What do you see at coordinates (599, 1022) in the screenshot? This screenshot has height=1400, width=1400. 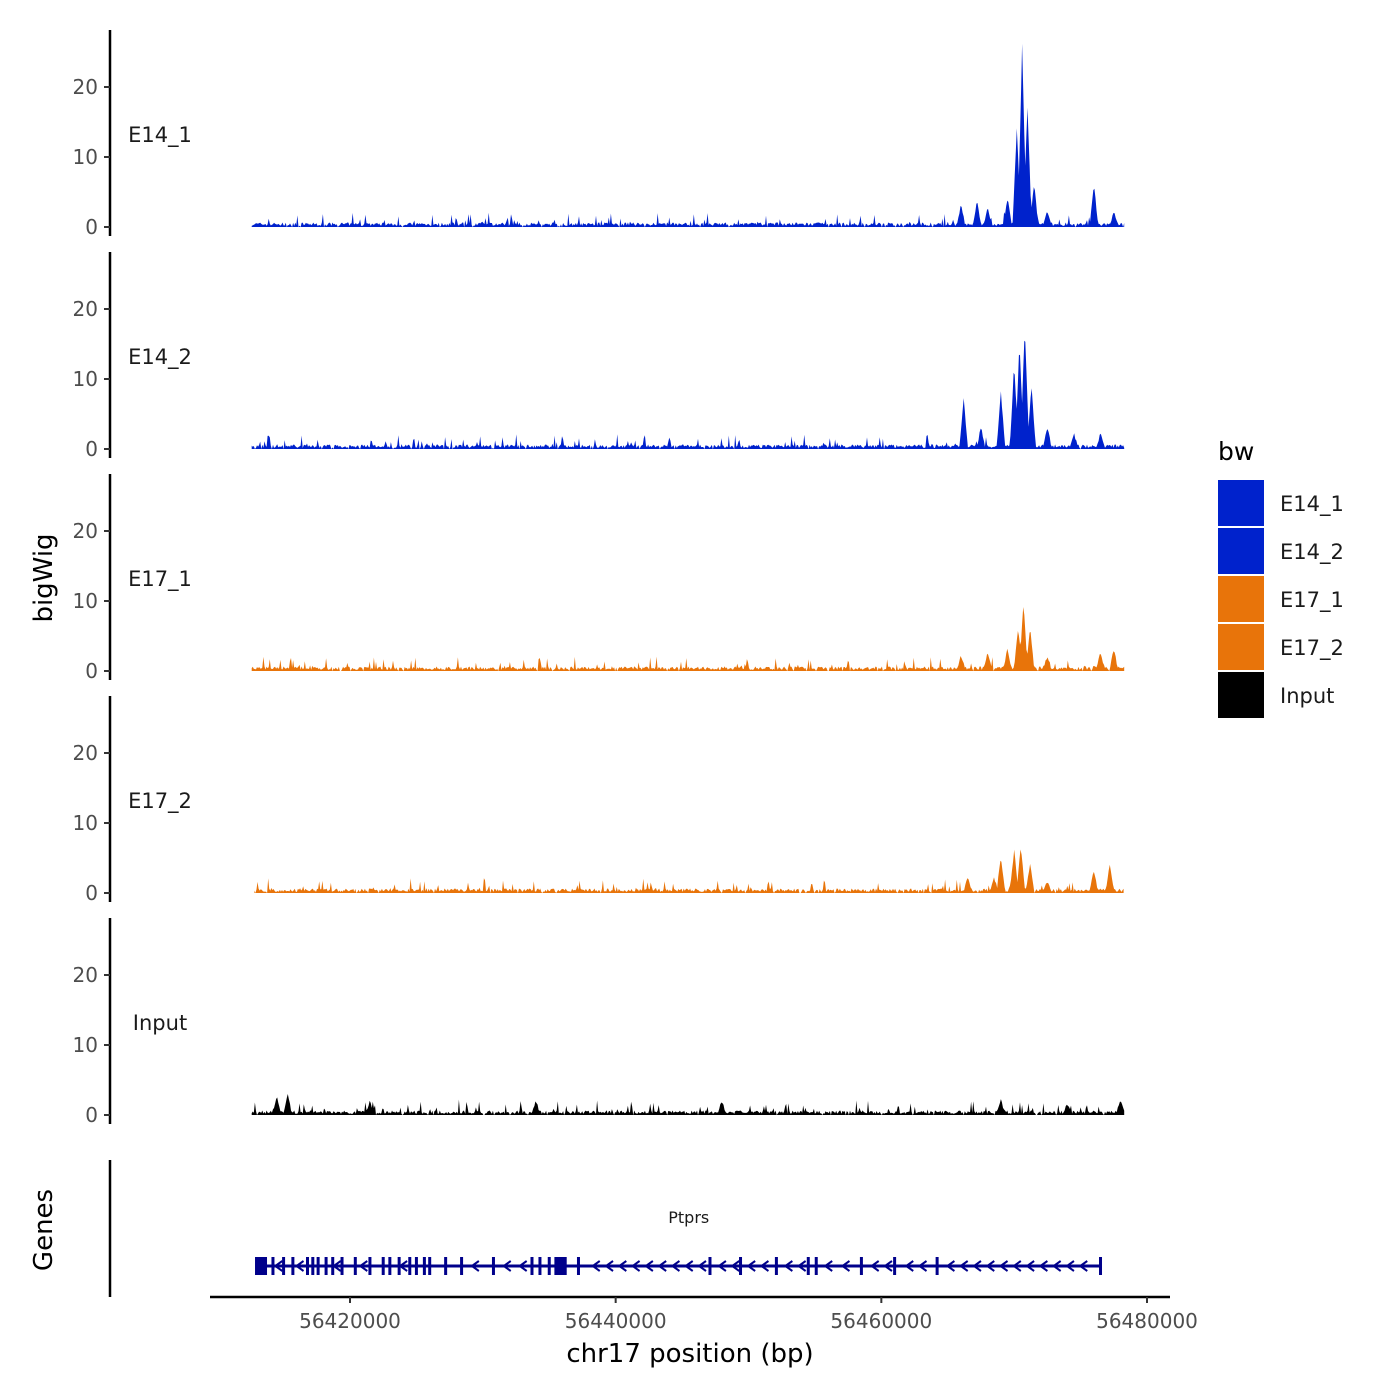 I see `track-Input: 0 10 20 Input` at bounding box center [599, 1022].